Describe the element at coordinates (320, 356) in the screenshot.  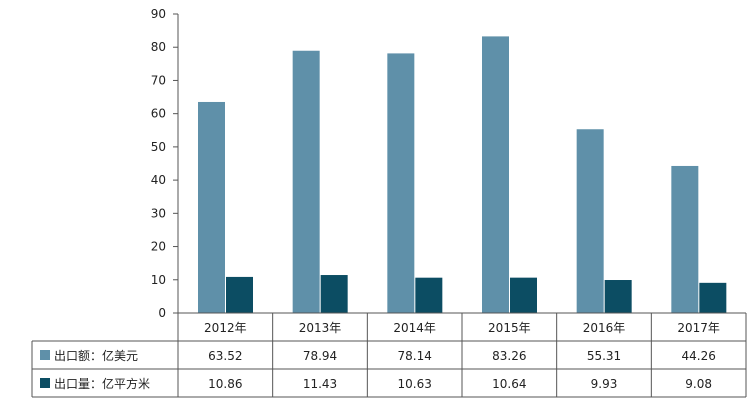
I see `data-label: 78.94` at that location.